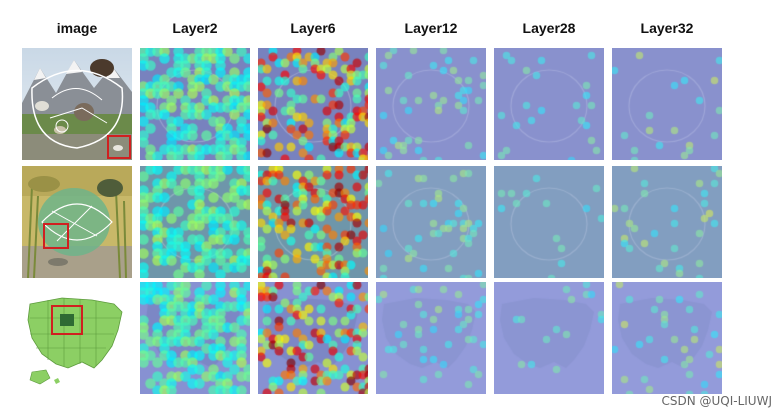 The width and height of the screenshot is (784, 412). Describe the element at coordinates (431, 222) in the screenshot. I see `row2-layer12-heatmap` at that location.